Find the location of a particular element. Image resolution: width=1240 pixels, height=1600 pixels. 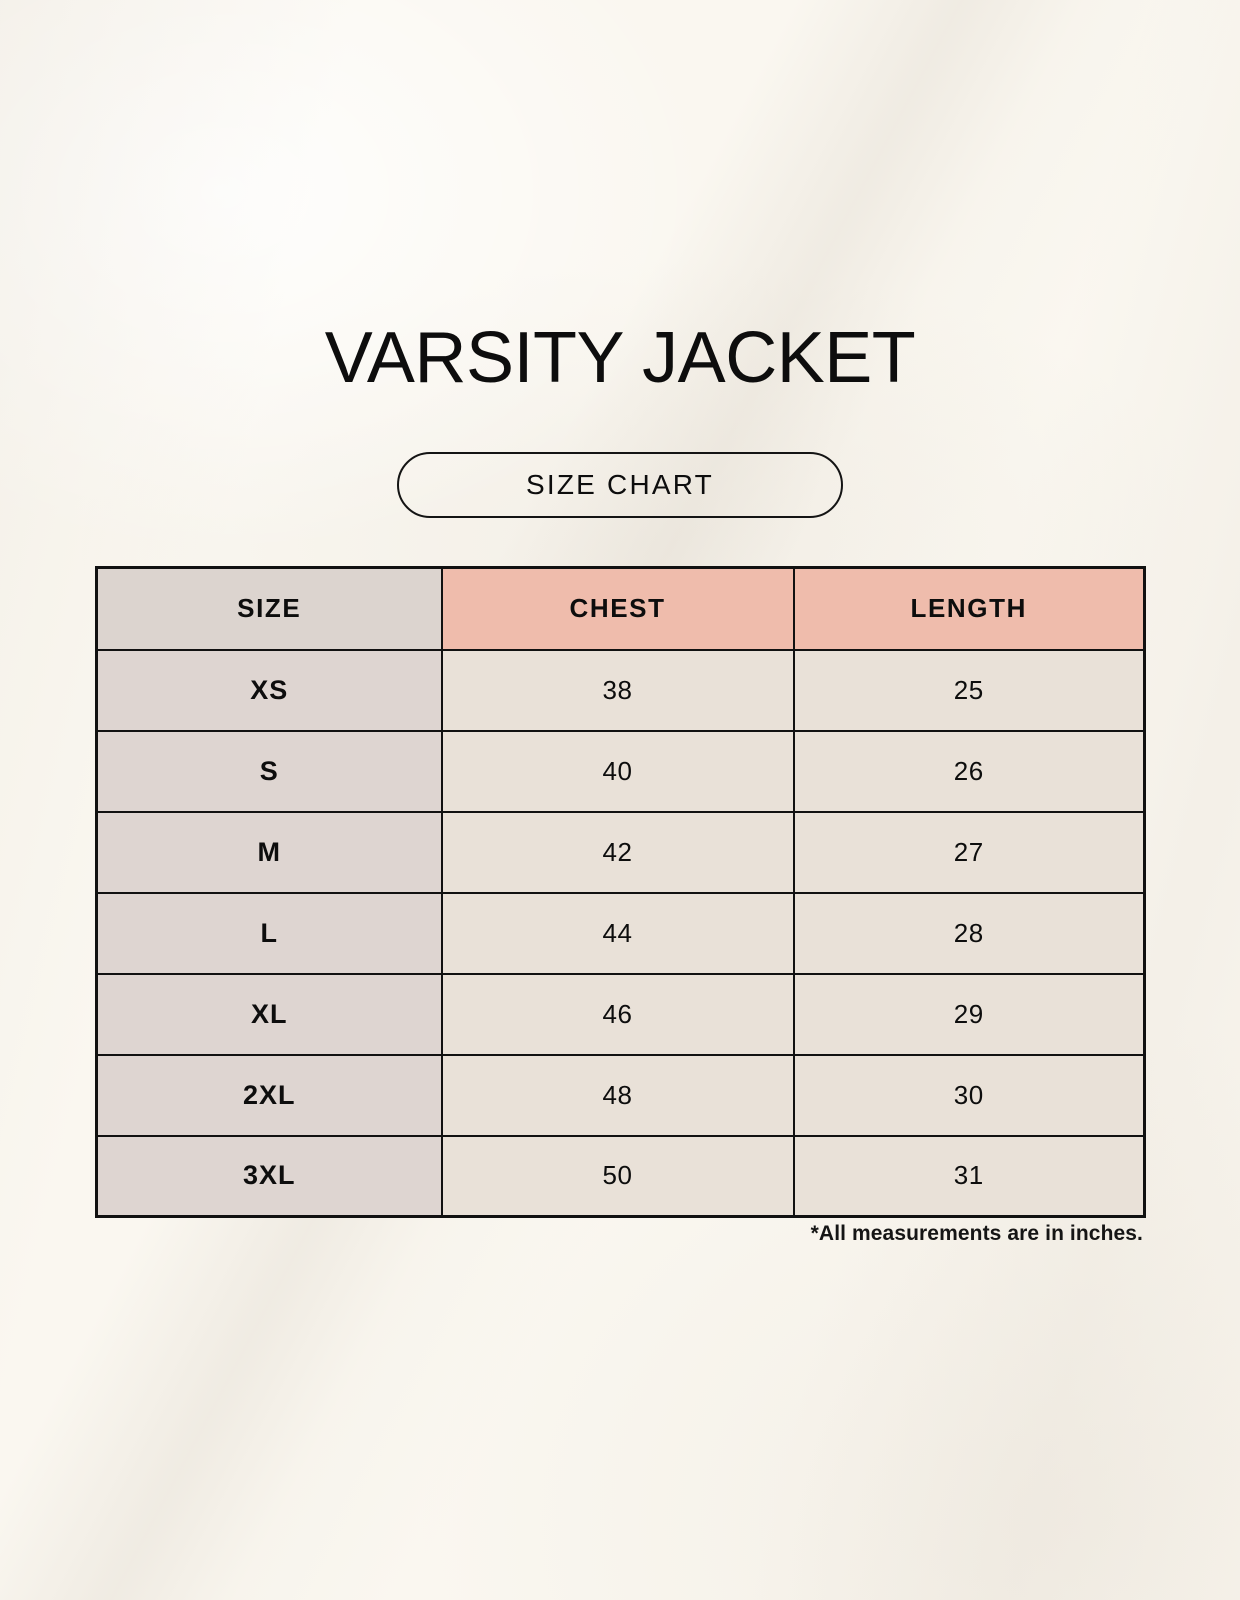

cell-size: S is located at coordinates (269, 771).